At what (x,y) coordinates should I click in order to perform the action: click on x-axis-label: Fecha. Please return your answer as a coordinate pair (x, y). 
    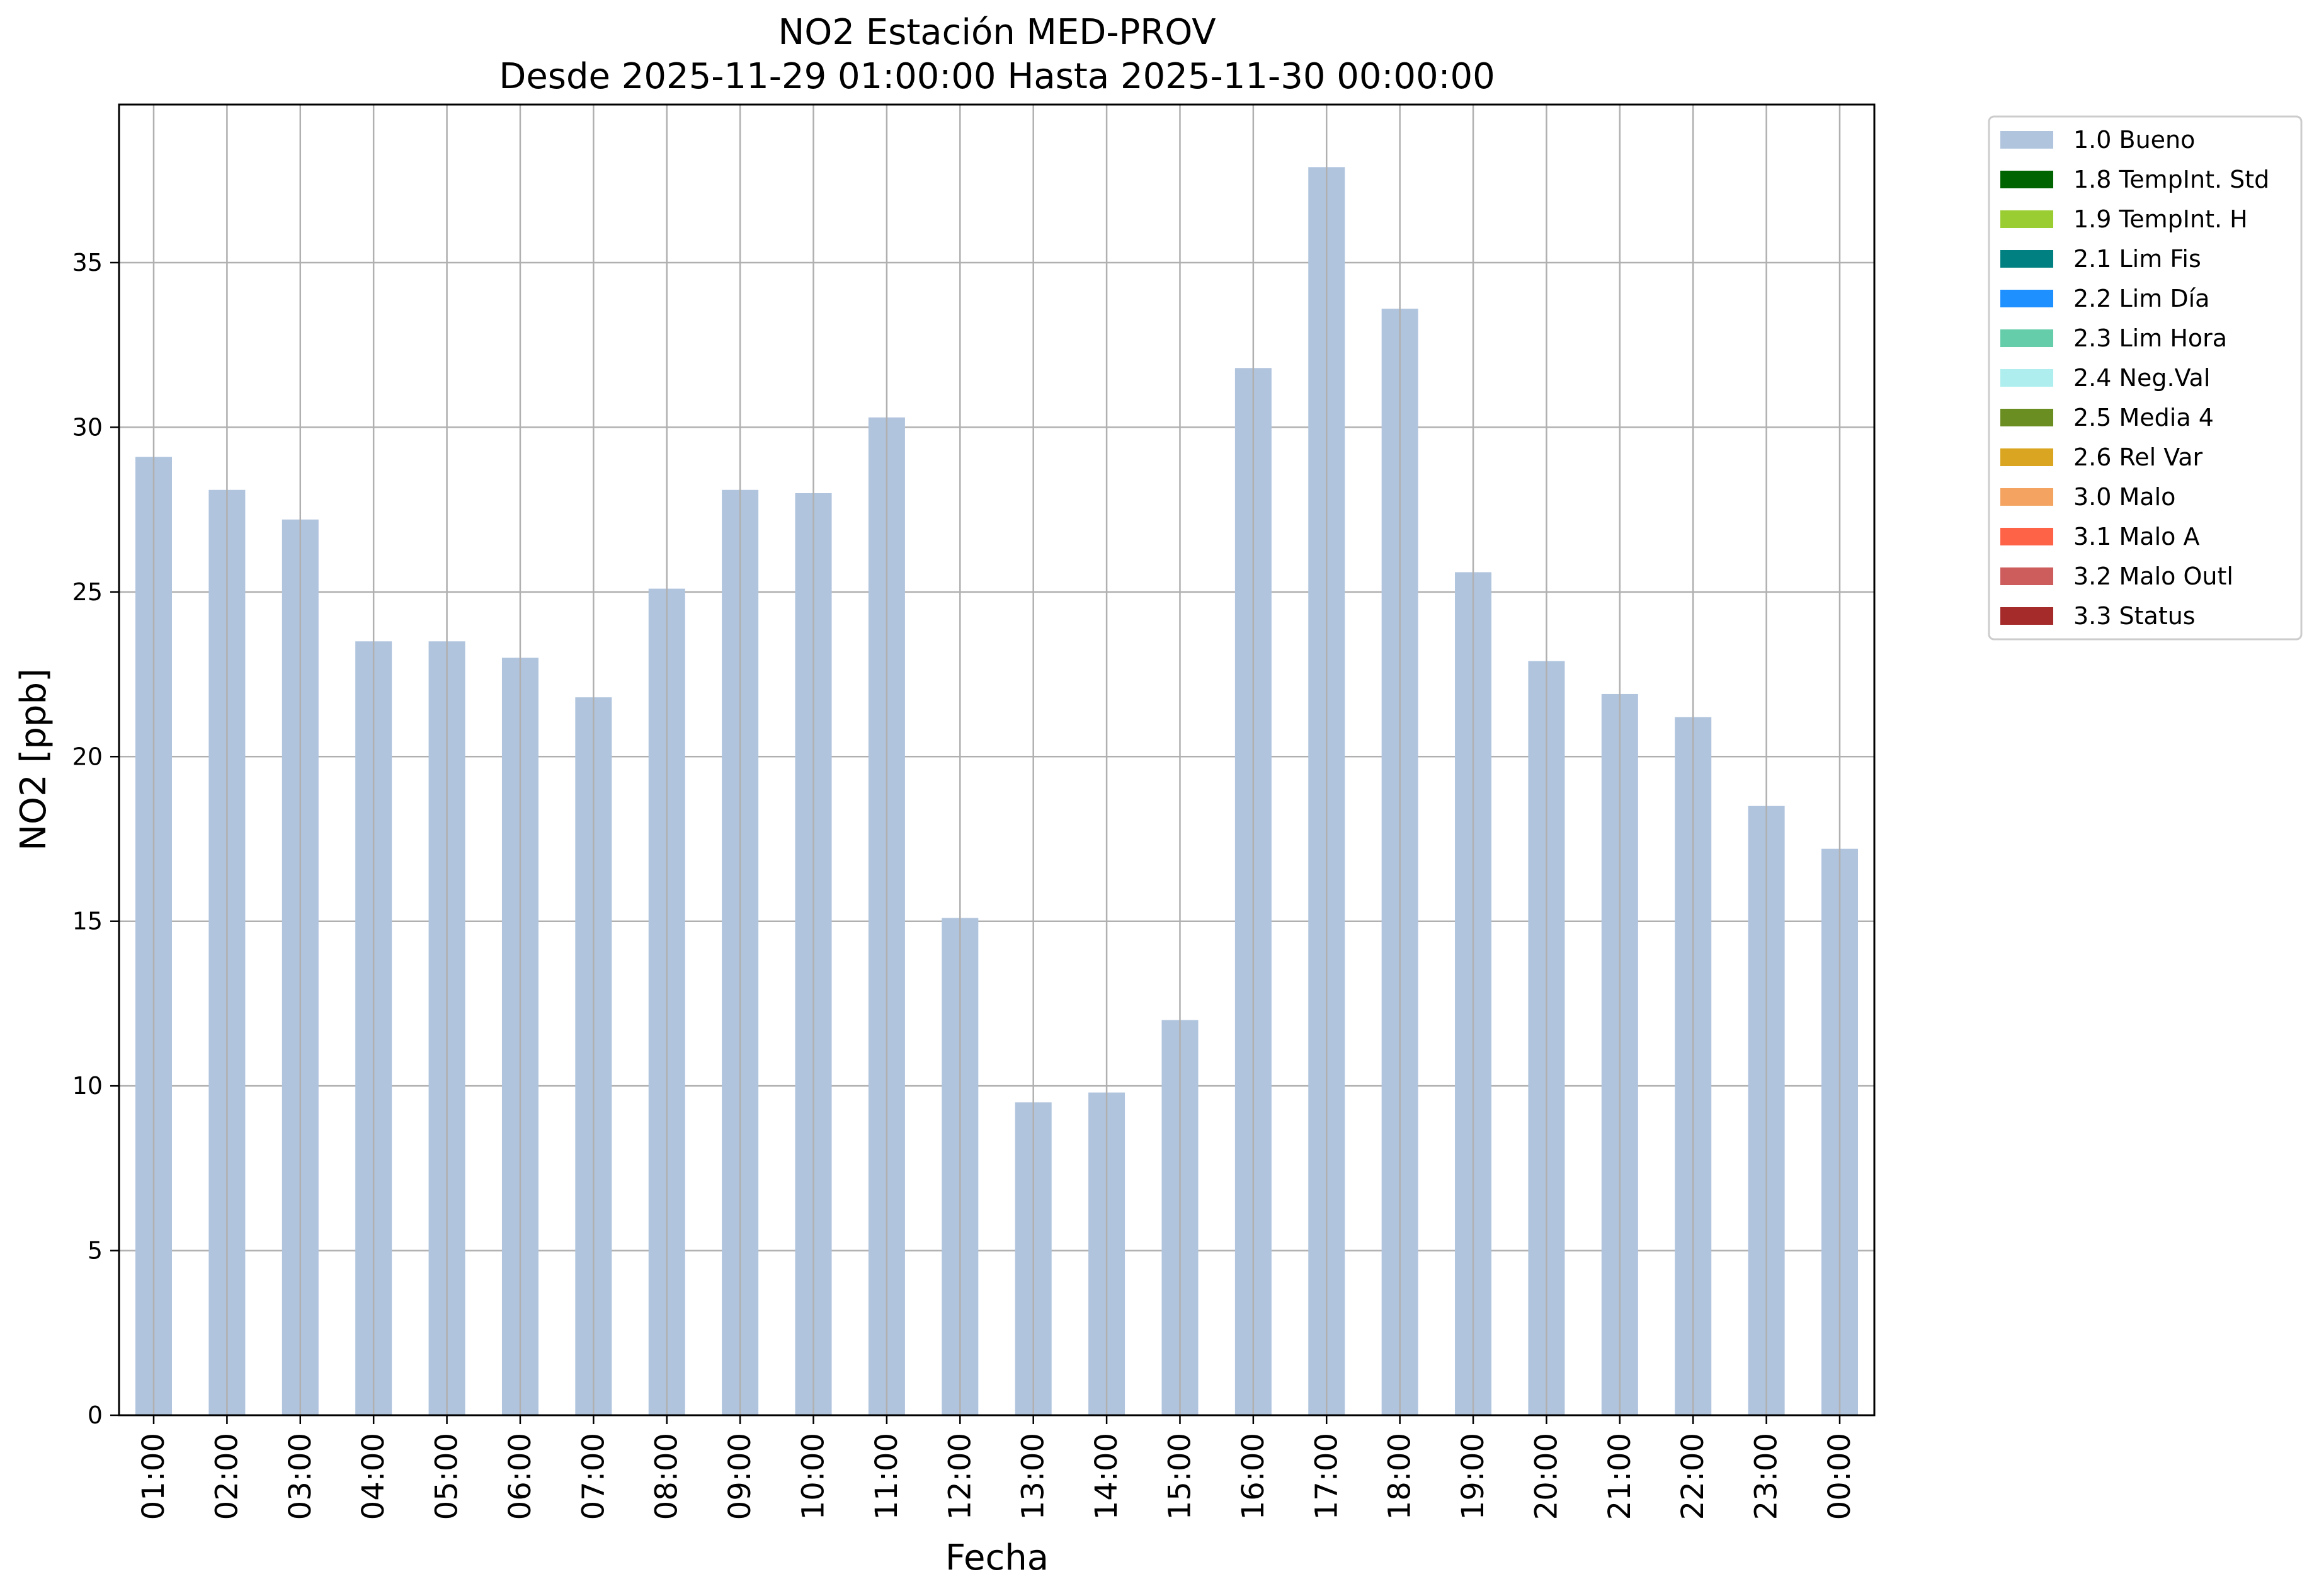
    Looking at the image, I should click on (997, 1557).